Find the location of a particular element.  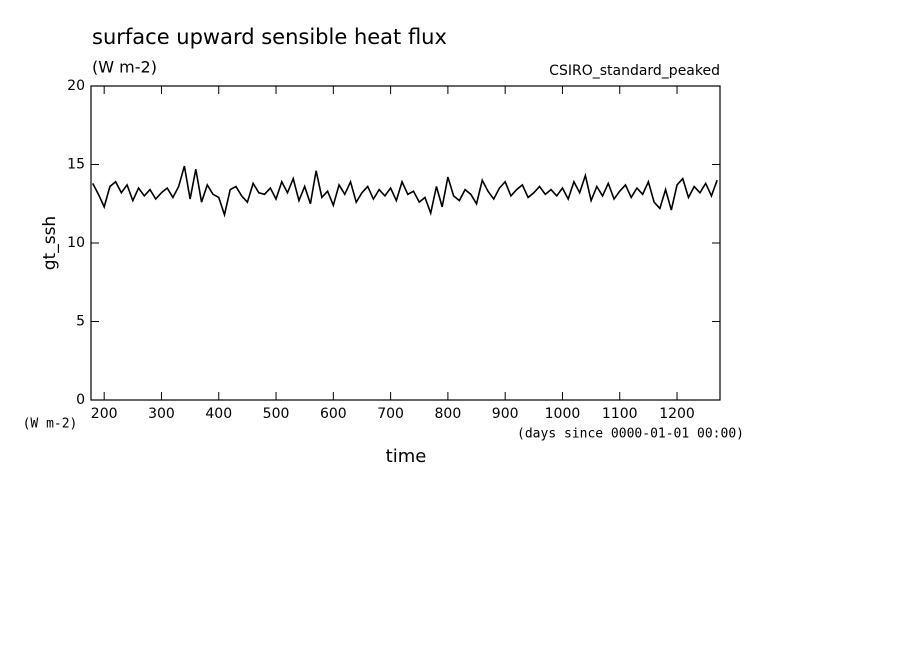

x-tick-label: 900 is located at coordinates (505, 414).